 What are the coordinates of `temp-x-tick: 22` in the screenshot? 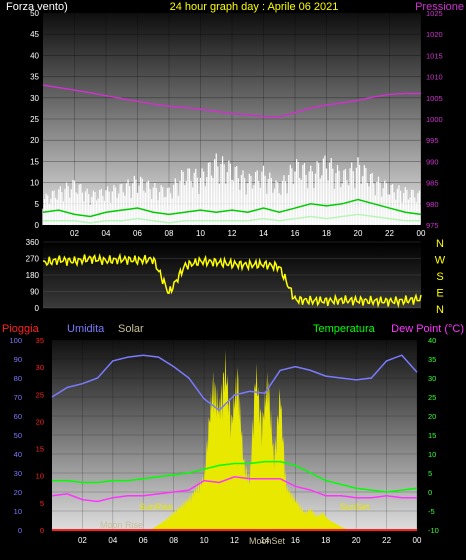 It's located at (386, 540).